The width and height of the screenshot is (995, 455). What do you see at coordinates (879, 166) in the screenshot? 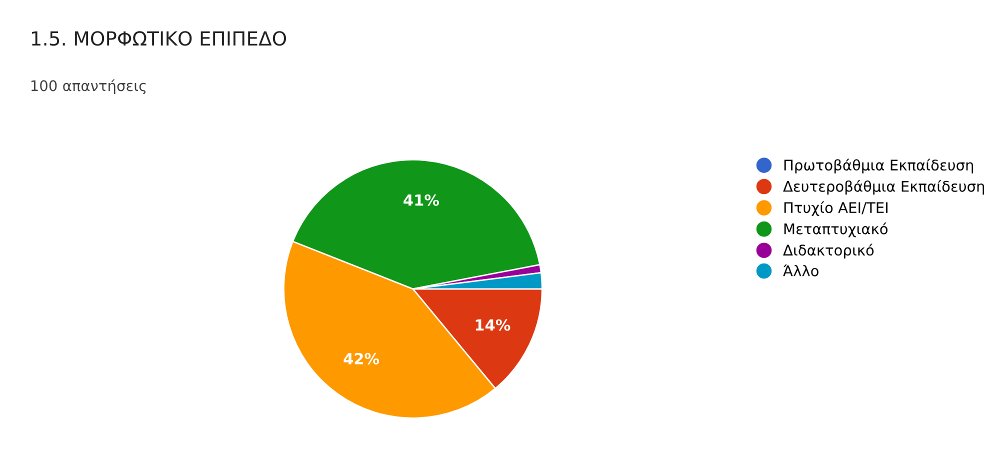
I see `legend-label: Πρωτοβάθμια Εκπαίδευση` at bounding box center [879, 166].